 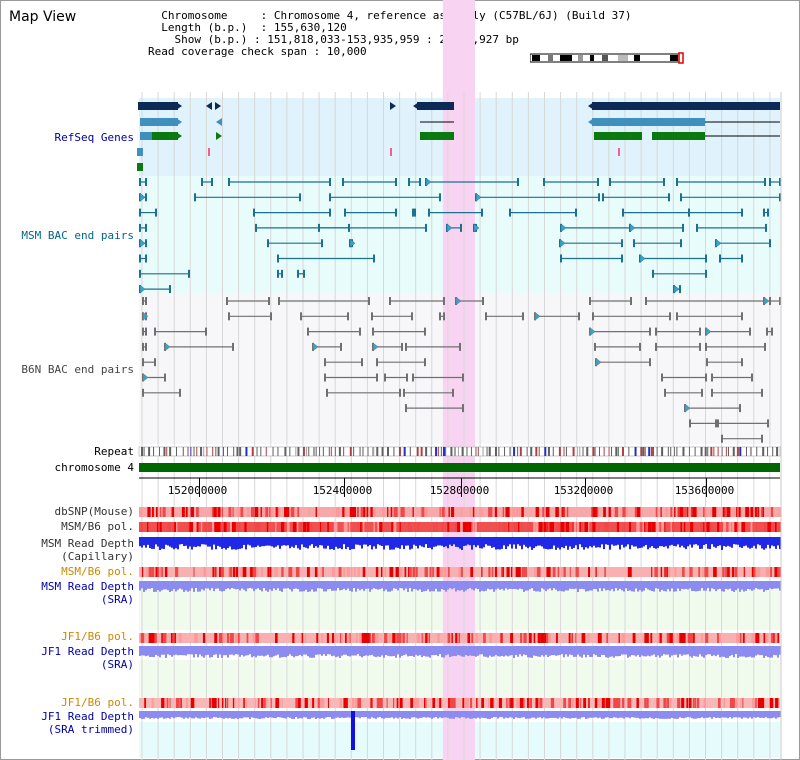 What do you see at coordinates (607, 58) in the screenshot?
I see `chromosome-ideogram` at bounding box center [607, 58].